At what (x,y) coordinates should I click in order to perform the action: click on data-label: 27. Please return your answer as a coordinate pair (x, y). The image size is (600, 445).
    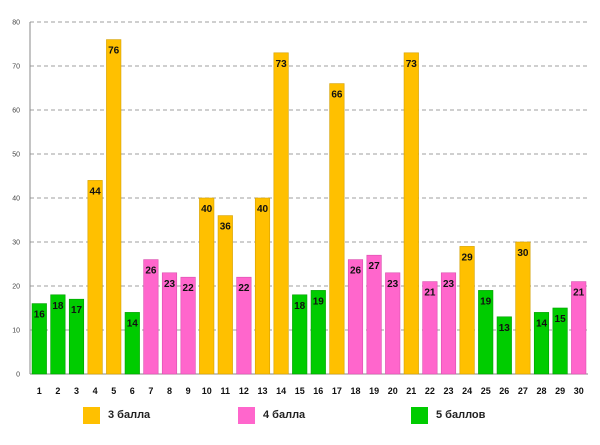
    Looking at the image, I should click on (375, 266).